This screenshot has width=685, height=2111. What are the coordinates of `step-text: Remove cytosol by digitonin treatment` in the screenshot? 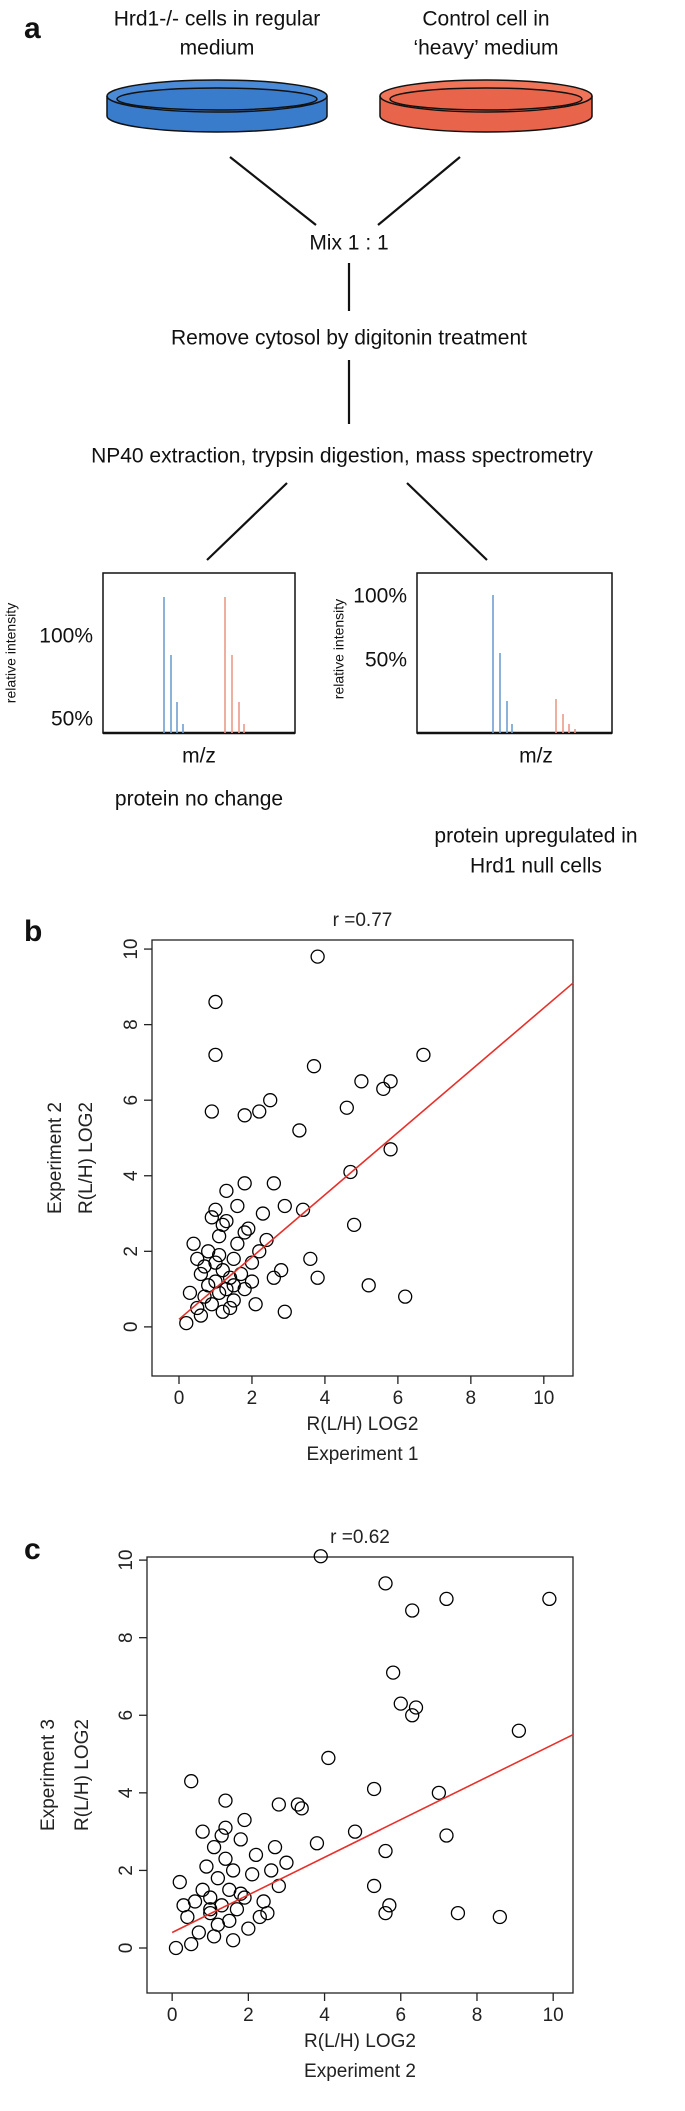 It's located at (349, 338).